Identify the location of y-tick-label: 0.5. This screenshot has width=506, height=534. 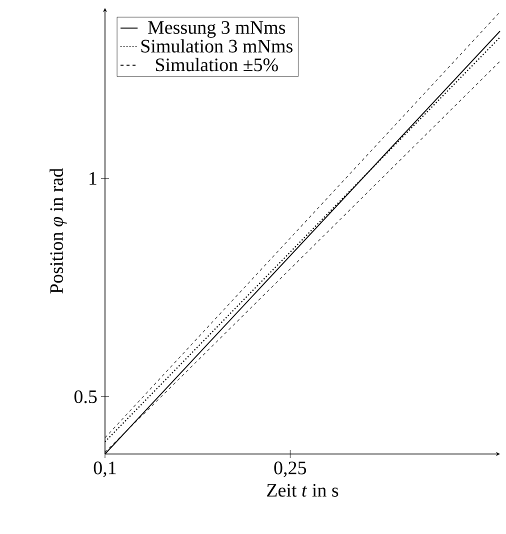
(85, 397).